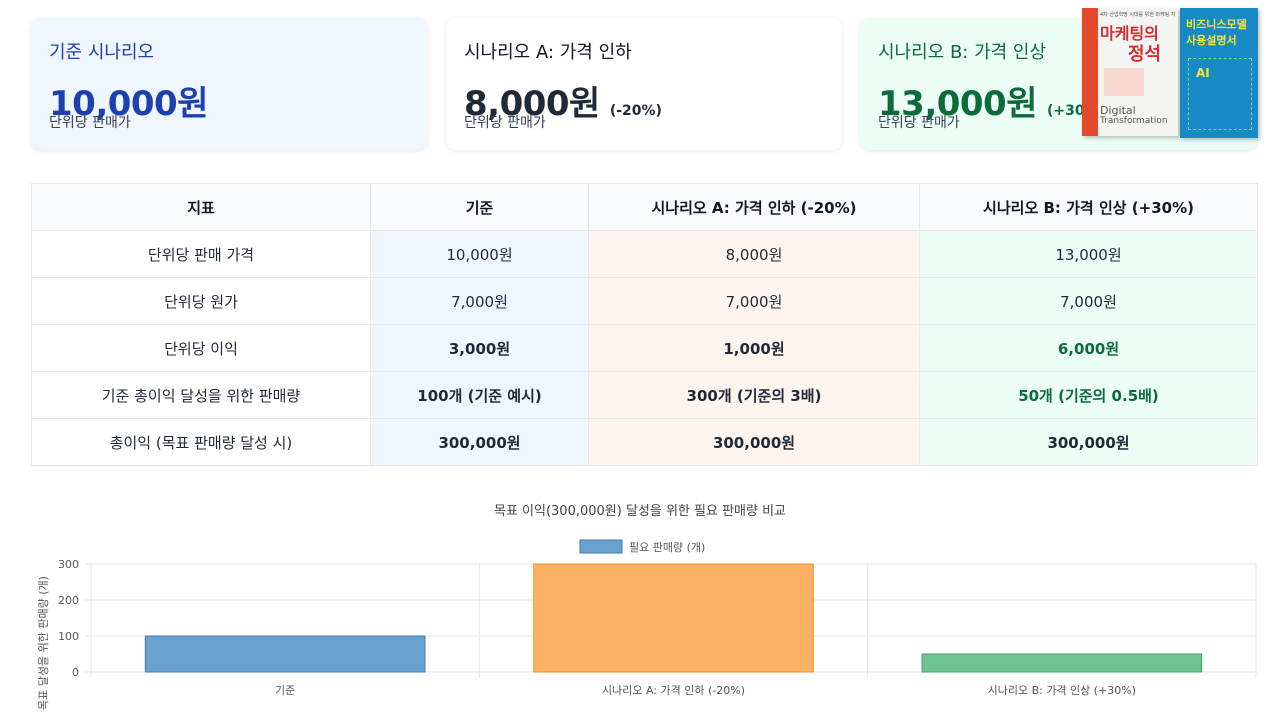 This screenshot has width=1280, height=720. I want to click on cell-scenario-a: 1,000원, so click(754, 348).